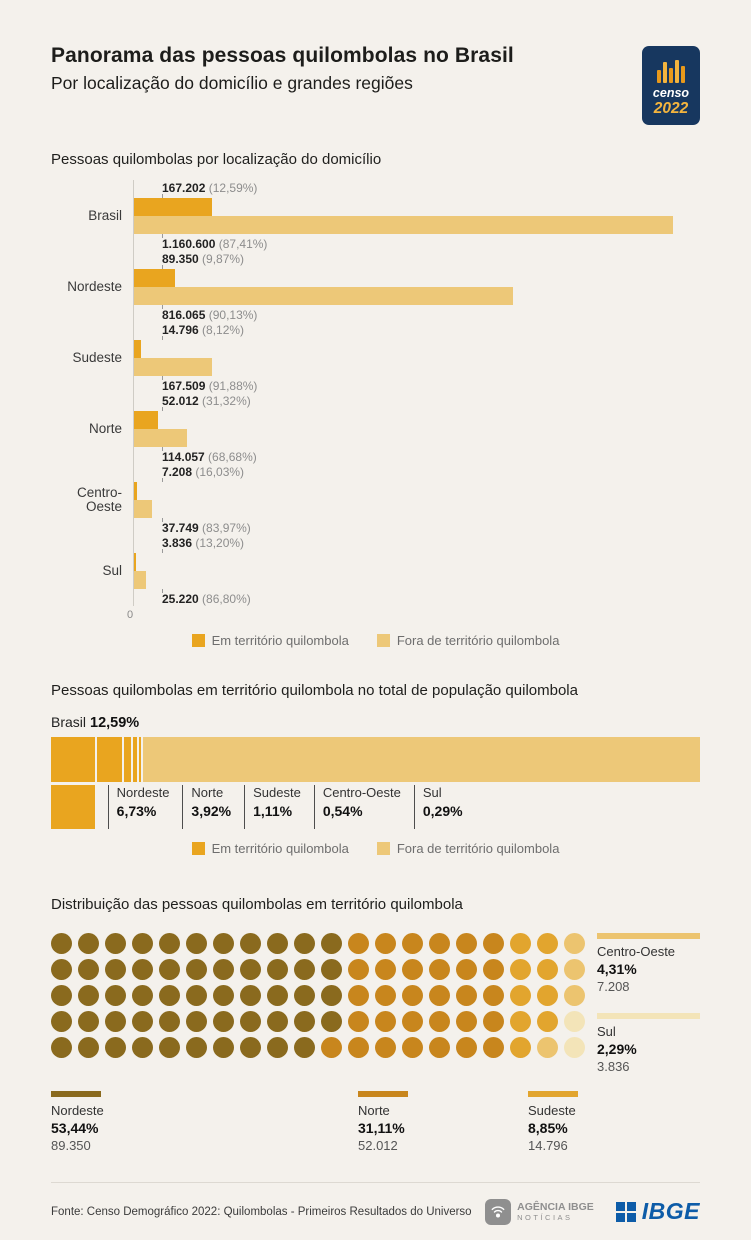 Image resolution: width=751 pixels, height=1240 pixels. What do you see at coordinates (280, 848) in the screenshot?
I see `legend-label: Em território quilombola` at bounding box center [280, 848].